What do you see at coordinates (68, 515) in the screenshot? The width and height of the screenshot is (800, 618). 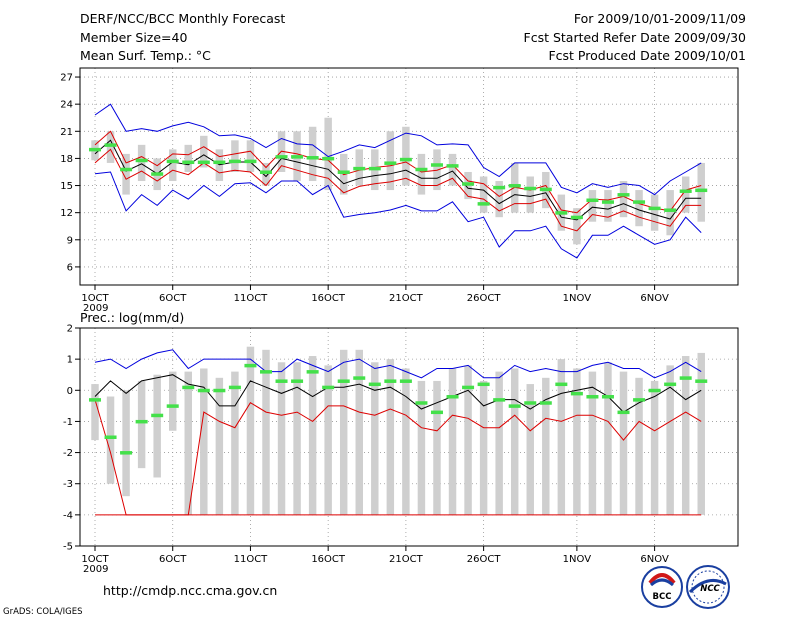 I see `prec-ytick-label: -4` at bounding box center [68, 515].